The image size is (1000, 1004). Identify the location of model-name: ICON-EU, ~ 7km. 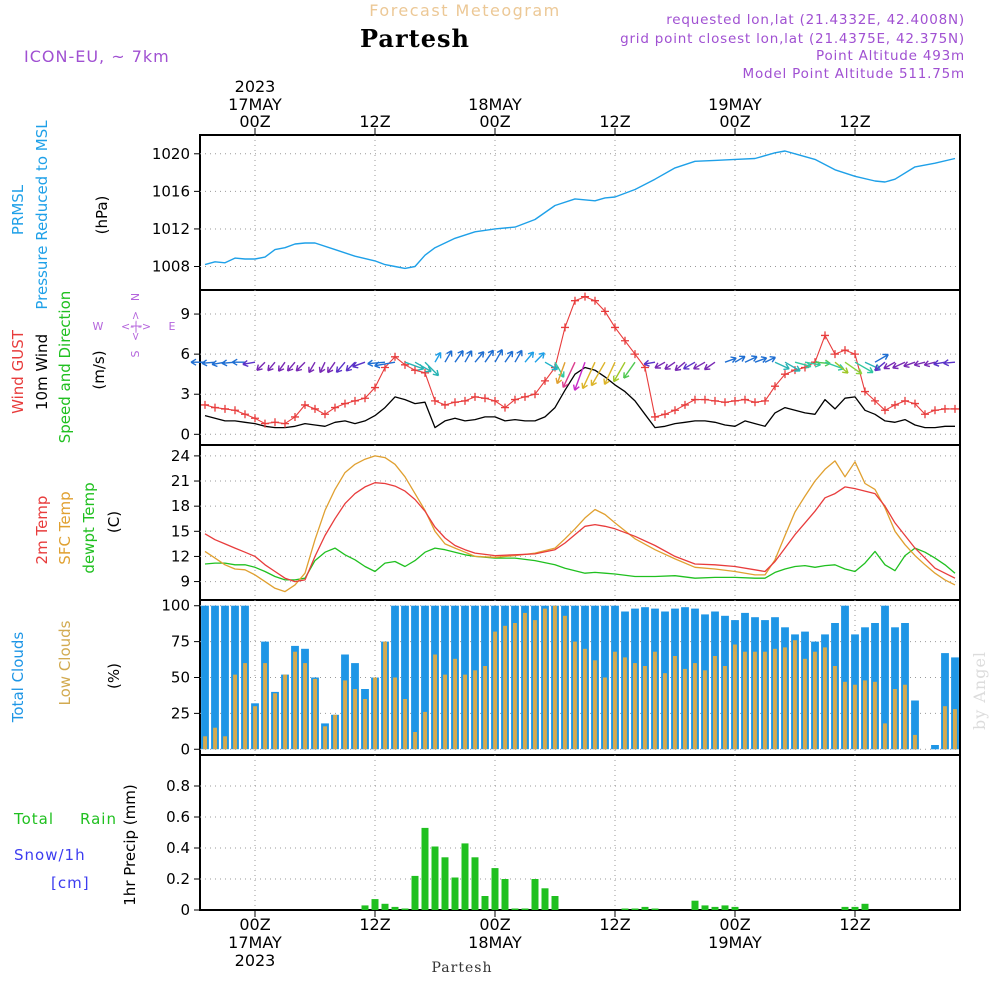
(97, 56).